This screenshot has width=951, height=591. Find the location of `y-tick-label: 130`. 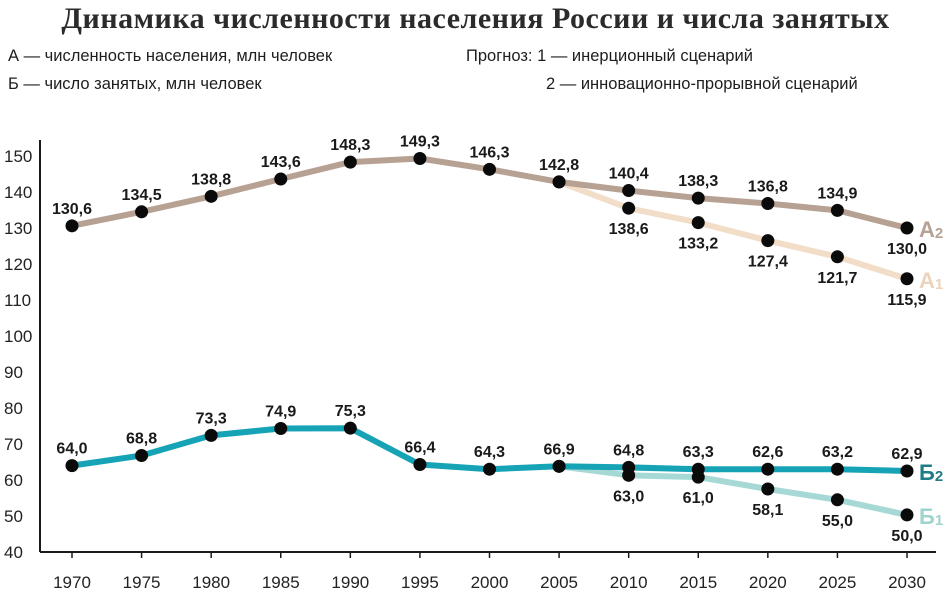

y-tick-label: 130 is located at coordinates (18, 228).